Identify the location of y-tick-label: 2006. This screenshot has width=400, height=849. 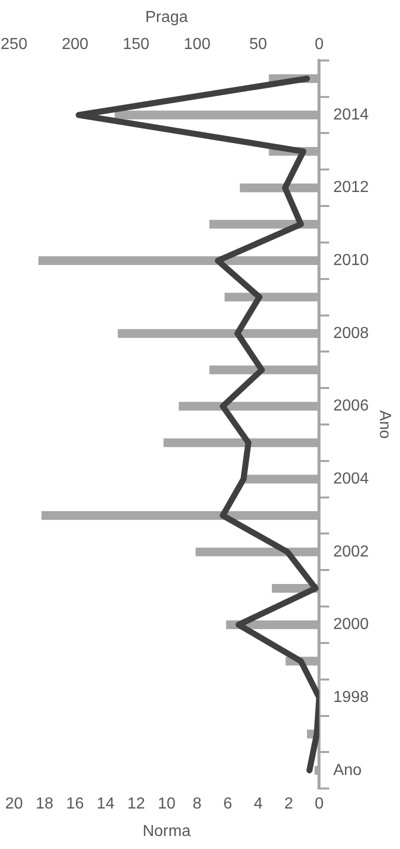
(351, 406).